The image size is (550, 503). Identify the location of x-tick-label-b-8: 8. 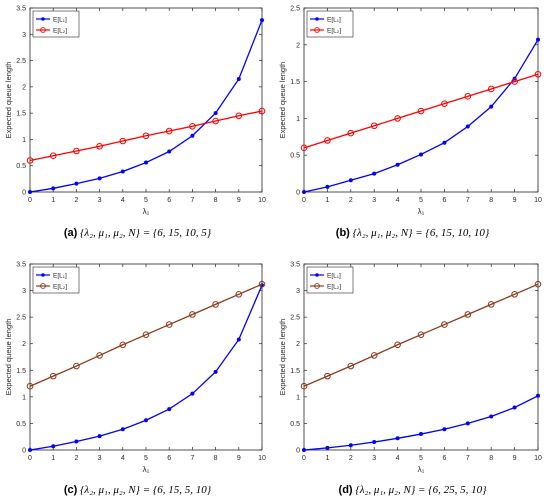
(491, 200).